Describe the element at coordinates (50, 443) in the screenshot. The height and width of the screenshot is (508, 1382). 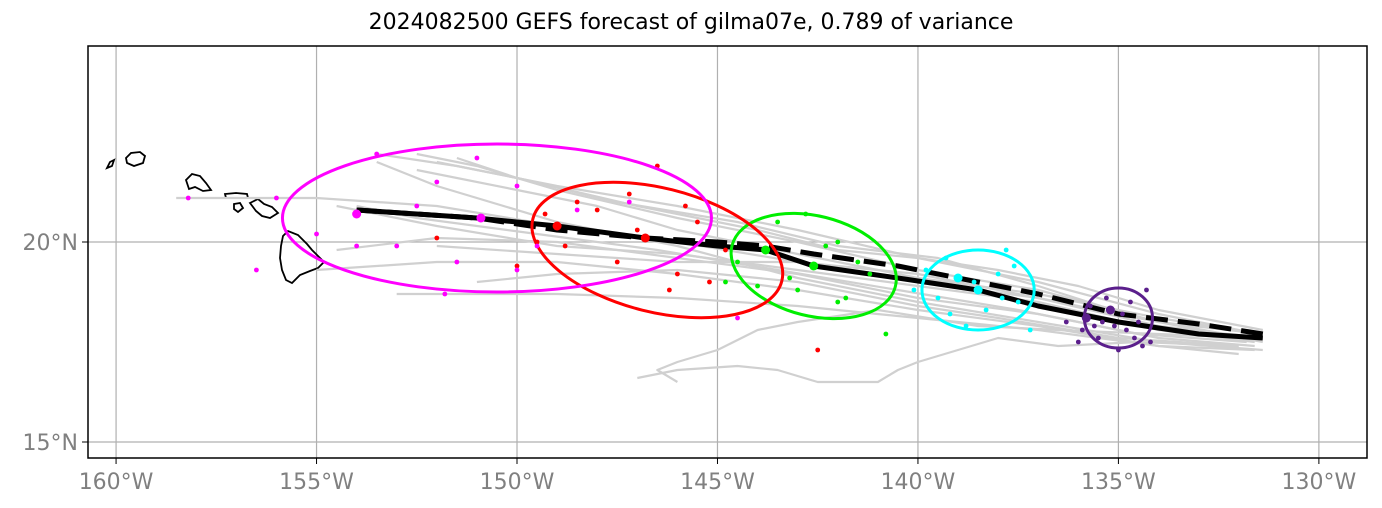
I see `y-tick-label: 15°N` at that location.